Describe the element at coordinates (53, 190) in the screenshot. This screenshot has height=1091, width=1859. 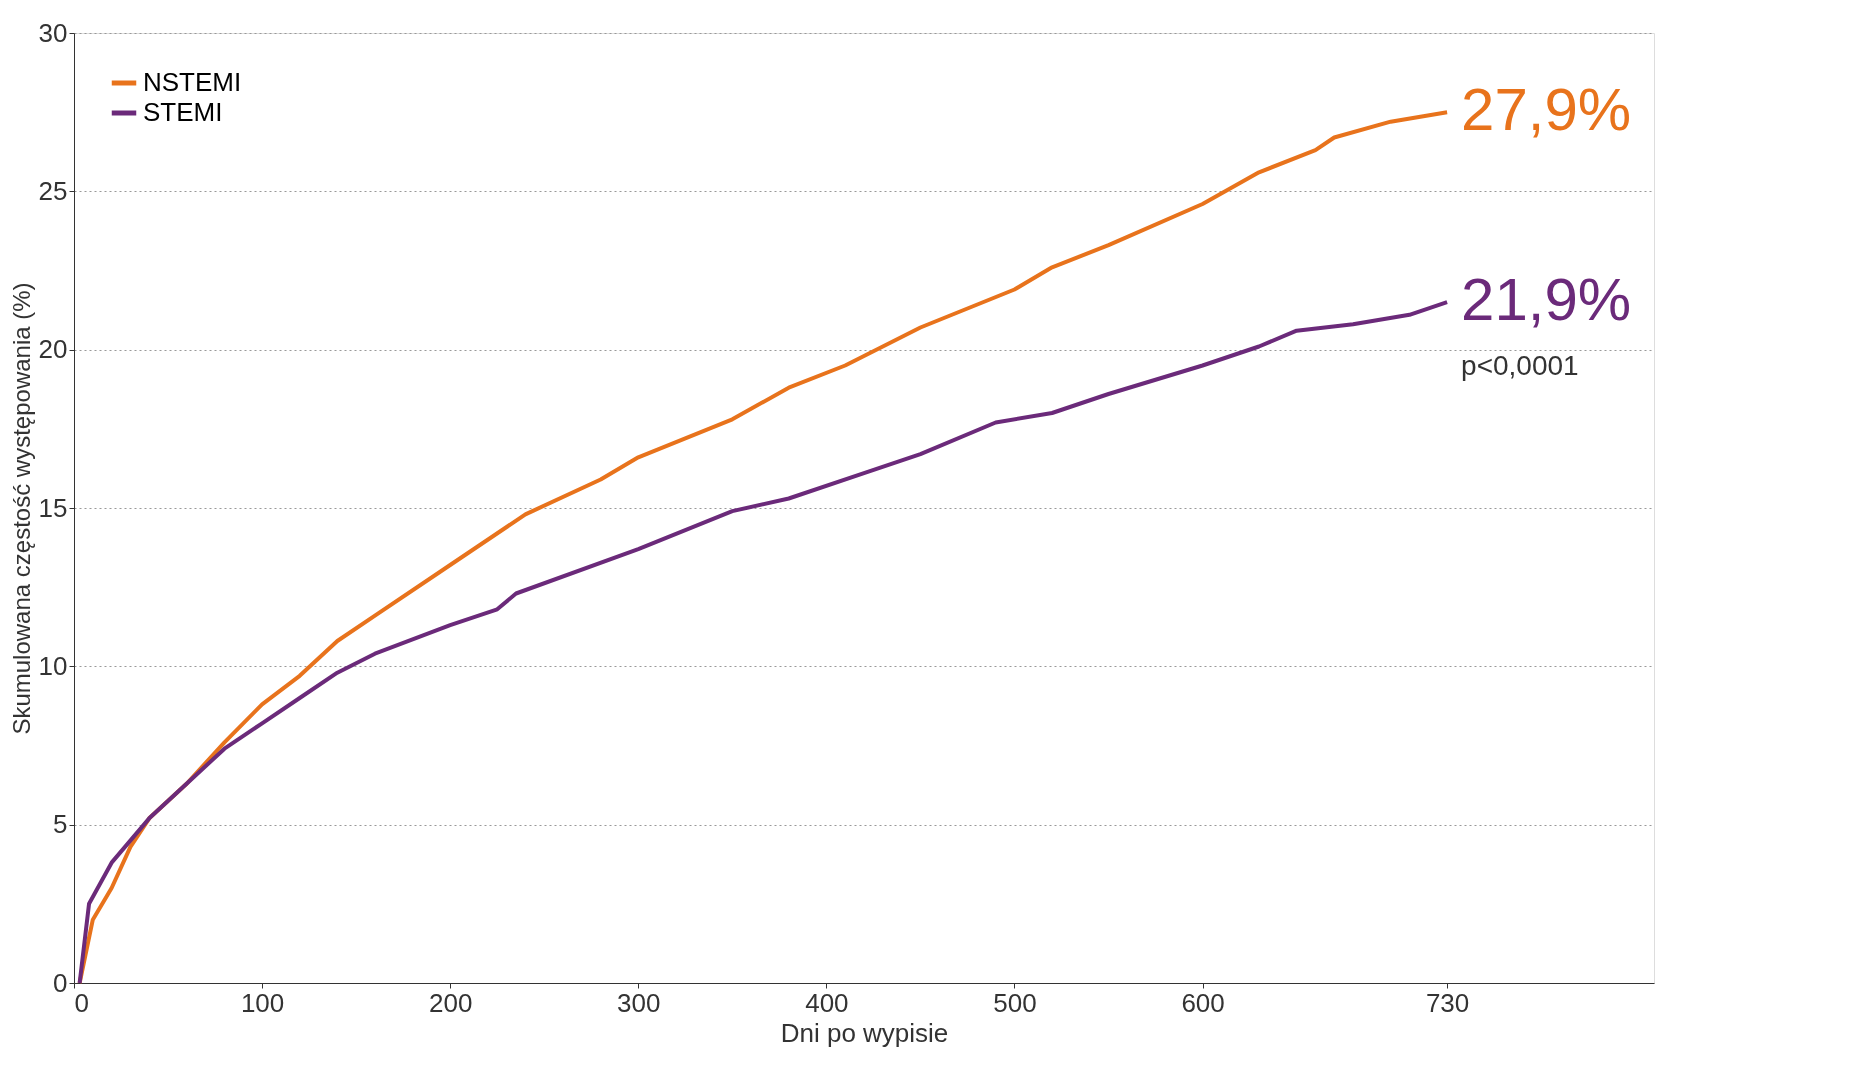
I see `y-tick-label: 25` at that location.